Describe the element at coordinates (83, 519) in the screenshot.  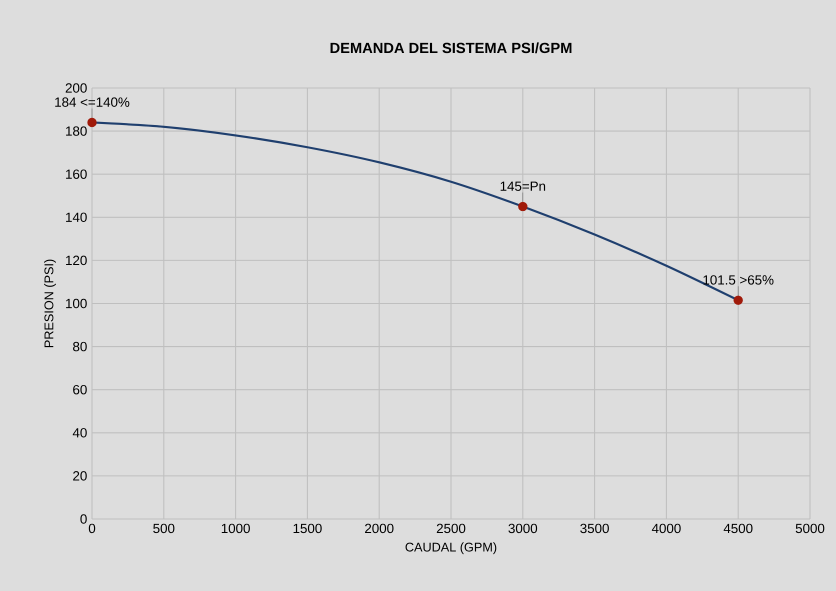
I see `y-tick-label: 0` at that location.